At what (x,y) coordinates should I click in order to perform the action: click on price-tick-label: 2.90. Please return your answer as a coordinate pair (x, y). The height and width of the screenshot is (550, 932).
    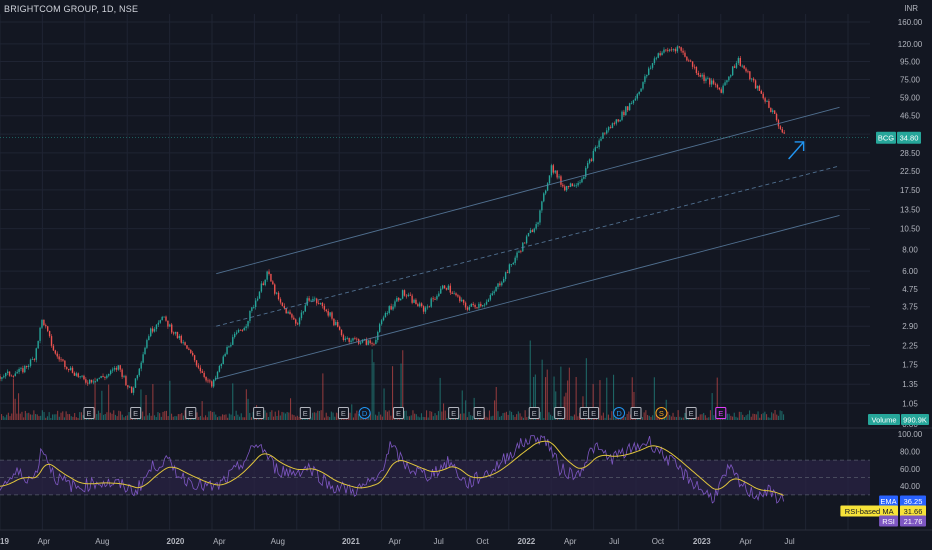
    Looking at the image, I should click on (910, 326).